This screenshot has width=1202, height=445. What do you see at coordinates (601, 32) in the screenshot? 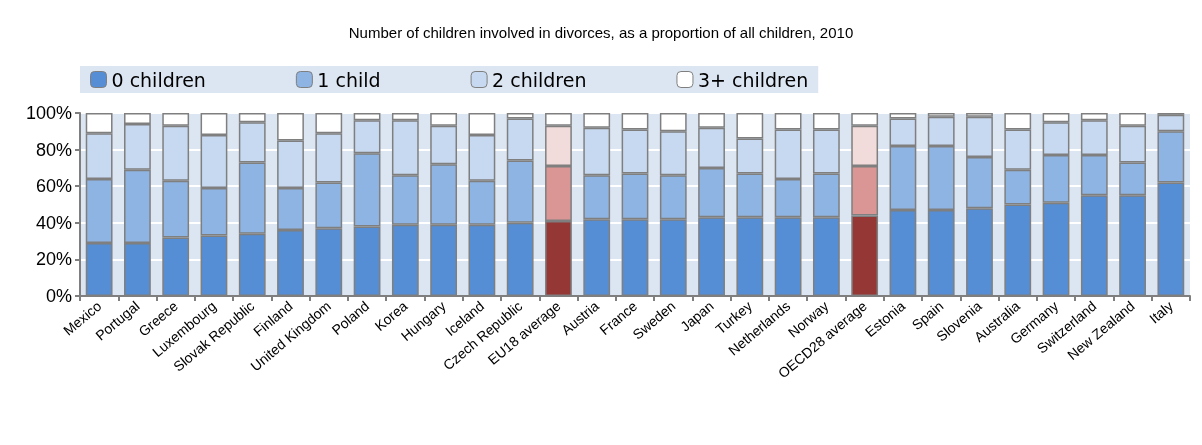
I see `chart-title: Number of children involved in divorces, as a proportion of all children, 2010` at bounding box center [601, 32].